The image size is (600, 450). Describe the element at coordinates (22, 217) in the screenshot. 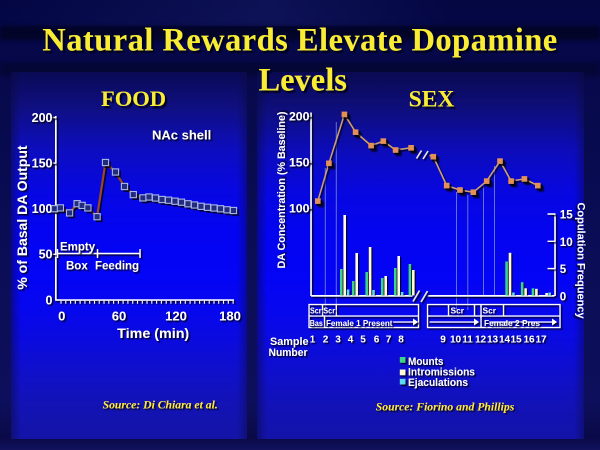

I see `svg-text: % of Basal DA Output` at that location.